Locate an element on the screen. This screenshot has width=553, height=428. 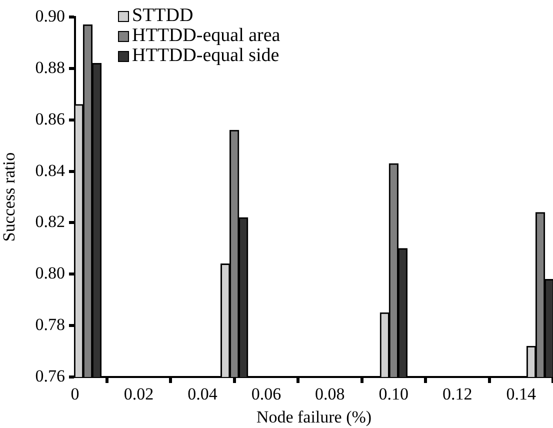
y-tick-label: 0.84 is located at coordinates (50, 170).